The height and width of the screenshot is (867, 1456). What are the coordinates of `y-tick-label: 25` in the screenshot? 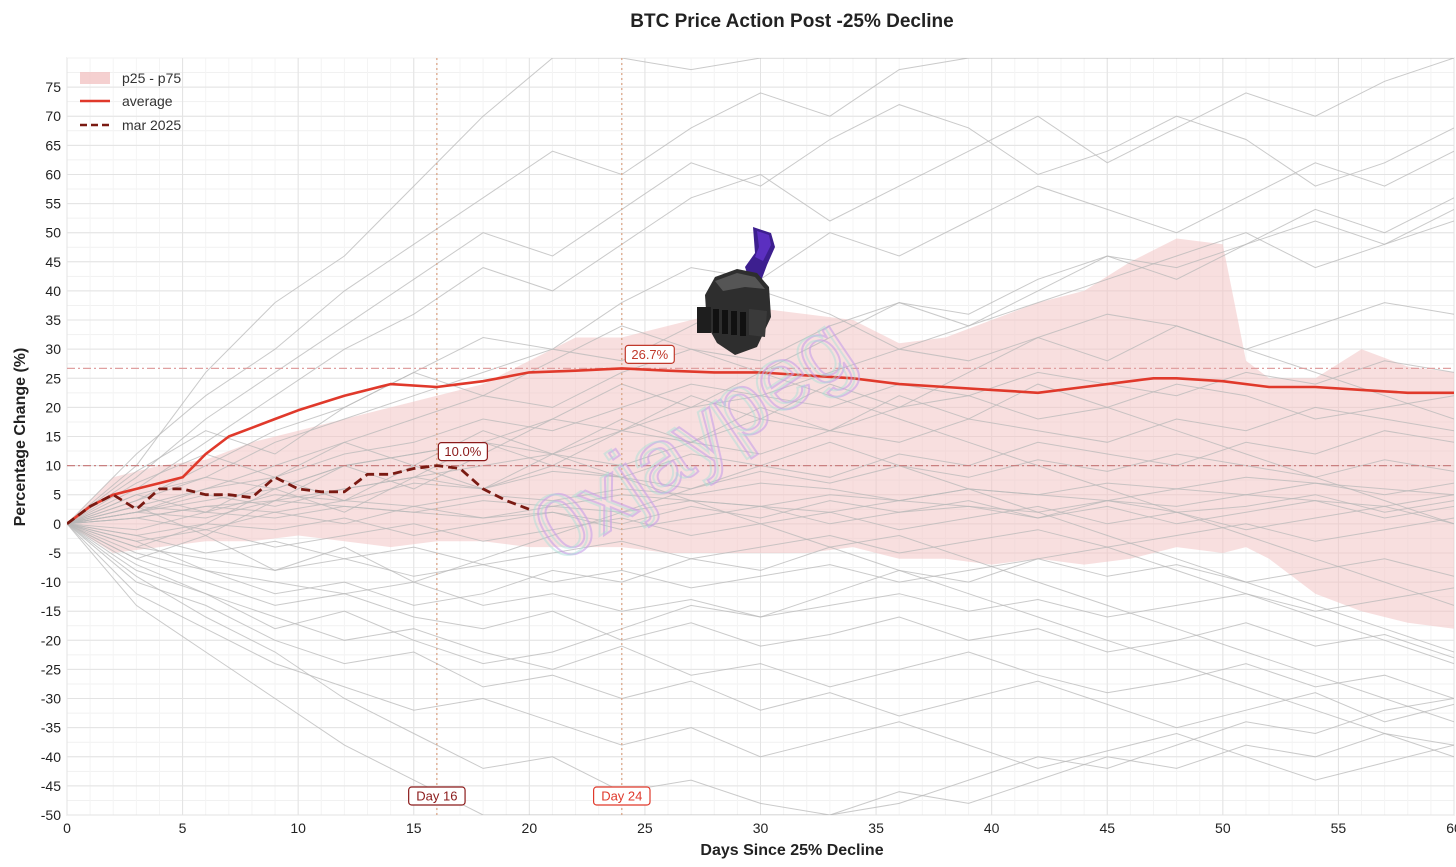 It's located at (53, 378).